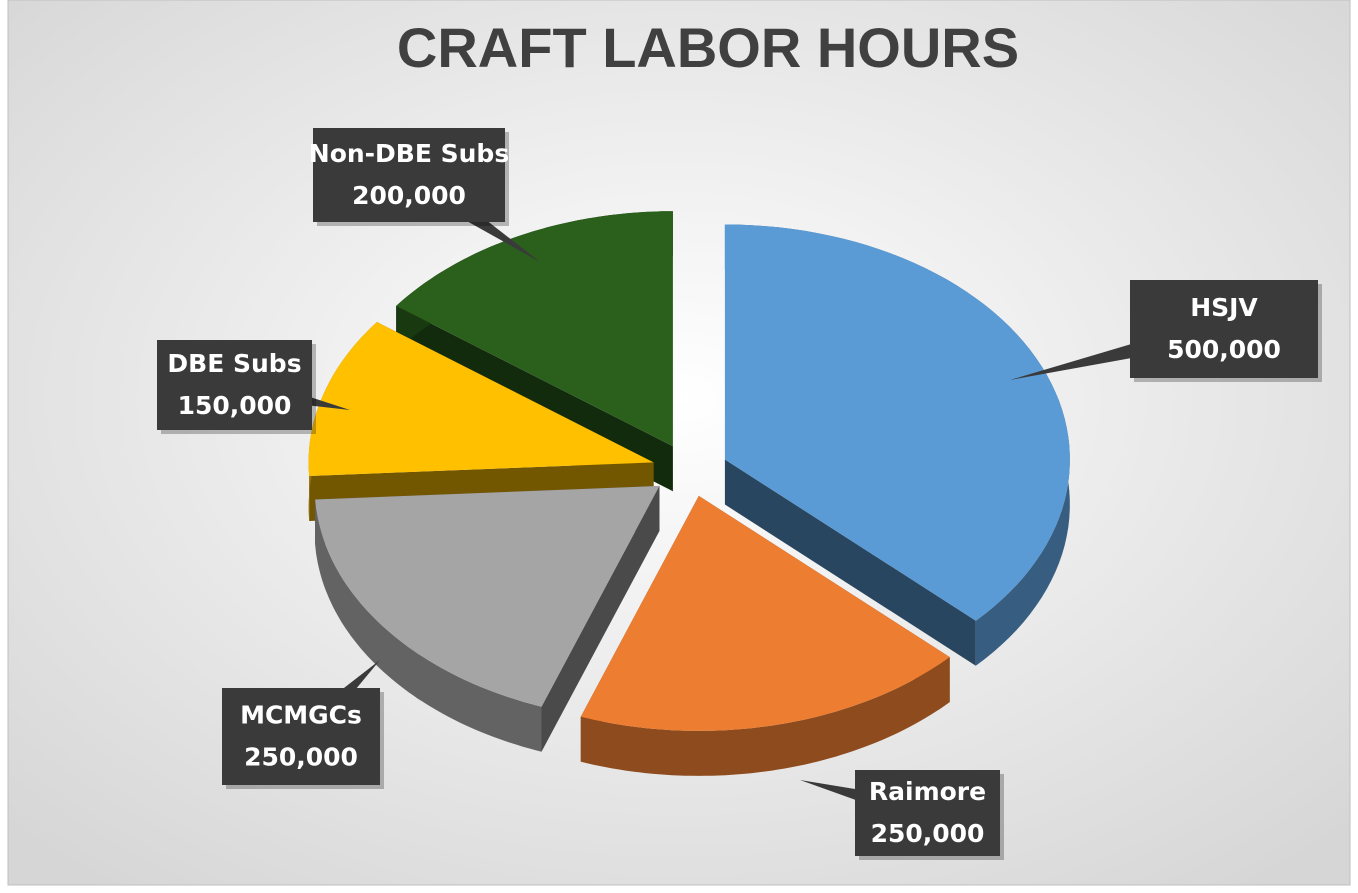 The image size is (1358, 893). Describe the element at coordinates (1224, 307) in the screenshot. I see `data-label-name: HSJV` at that location.